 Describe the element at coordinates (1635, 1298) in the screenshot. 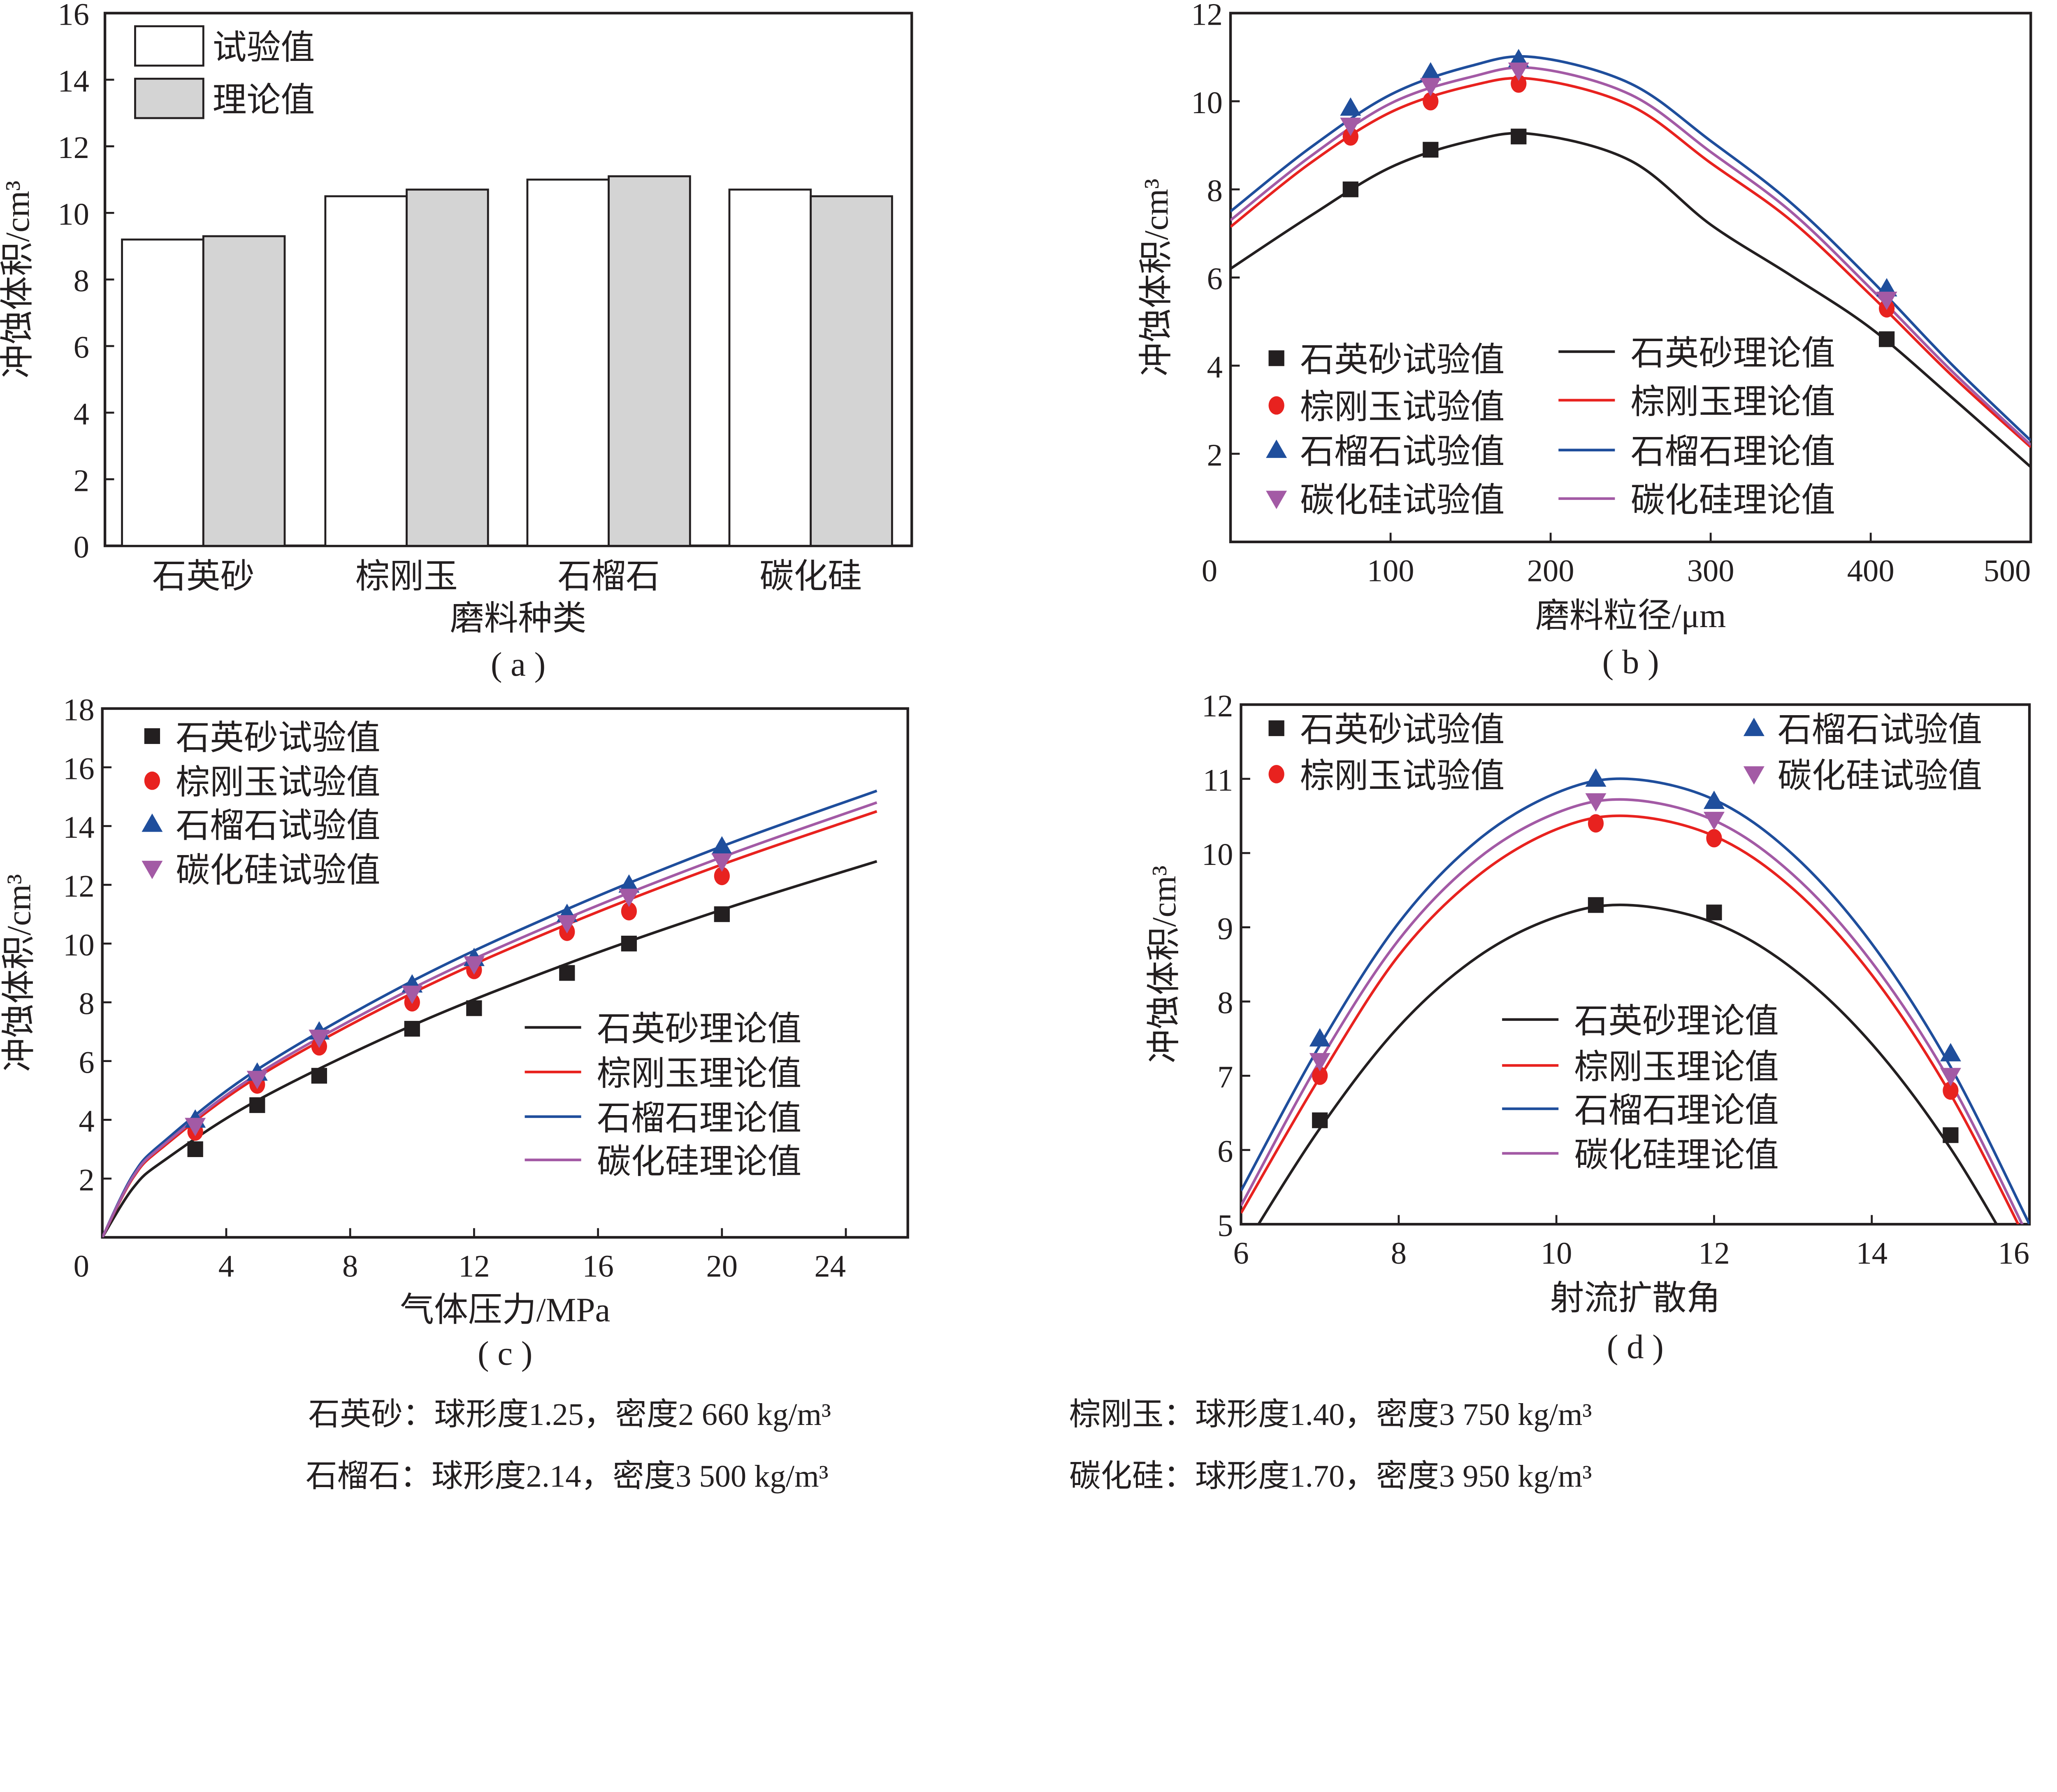

I see `x-axis-label: 射流扩散角` at that location.